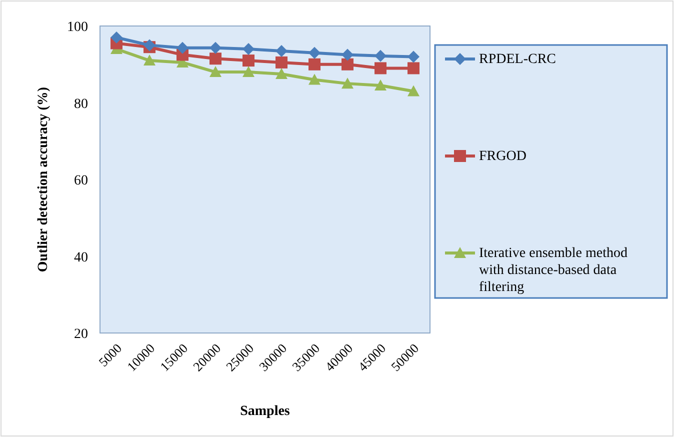 This screenshot has width=678, height=437. What do you see at coordinates (517, 59) in the screenshot?
I see `legend-label: RPDEL-CRC` at bounding box center [517, 59].